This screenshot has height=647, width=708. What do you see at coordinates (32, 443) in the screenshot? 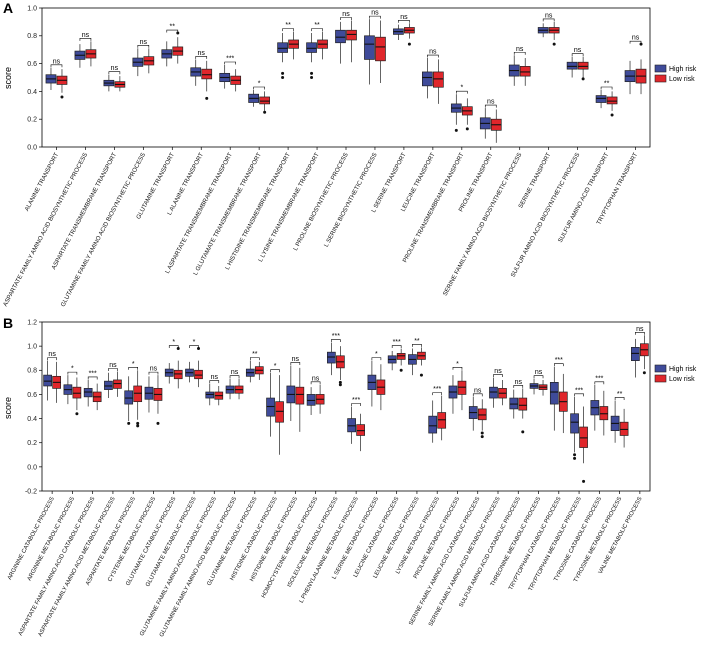
I see `y-tick-label: 0.2` at bounding box center [32, 443].